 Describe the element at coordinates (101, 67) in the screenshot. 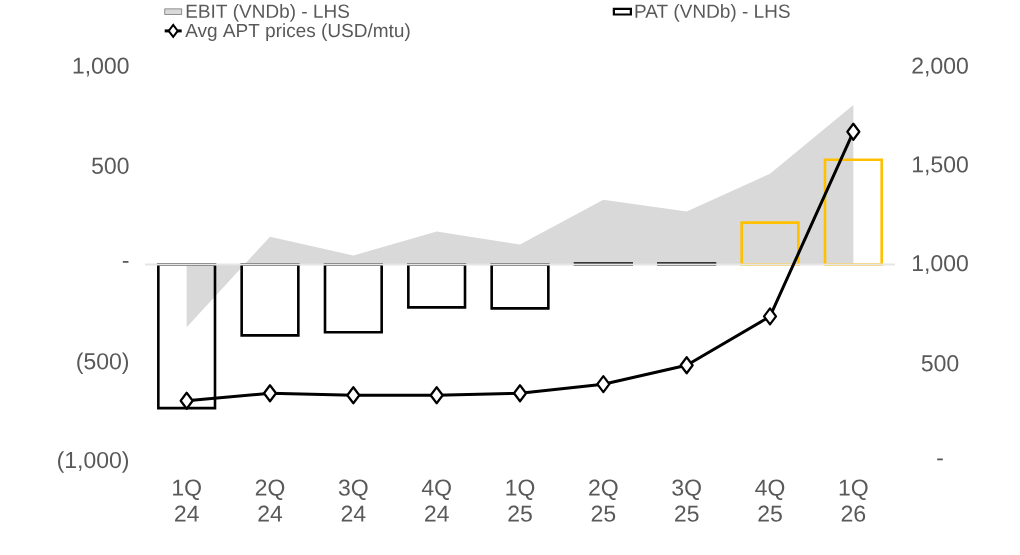

I see `y-tick-label: 1,000` at that location.